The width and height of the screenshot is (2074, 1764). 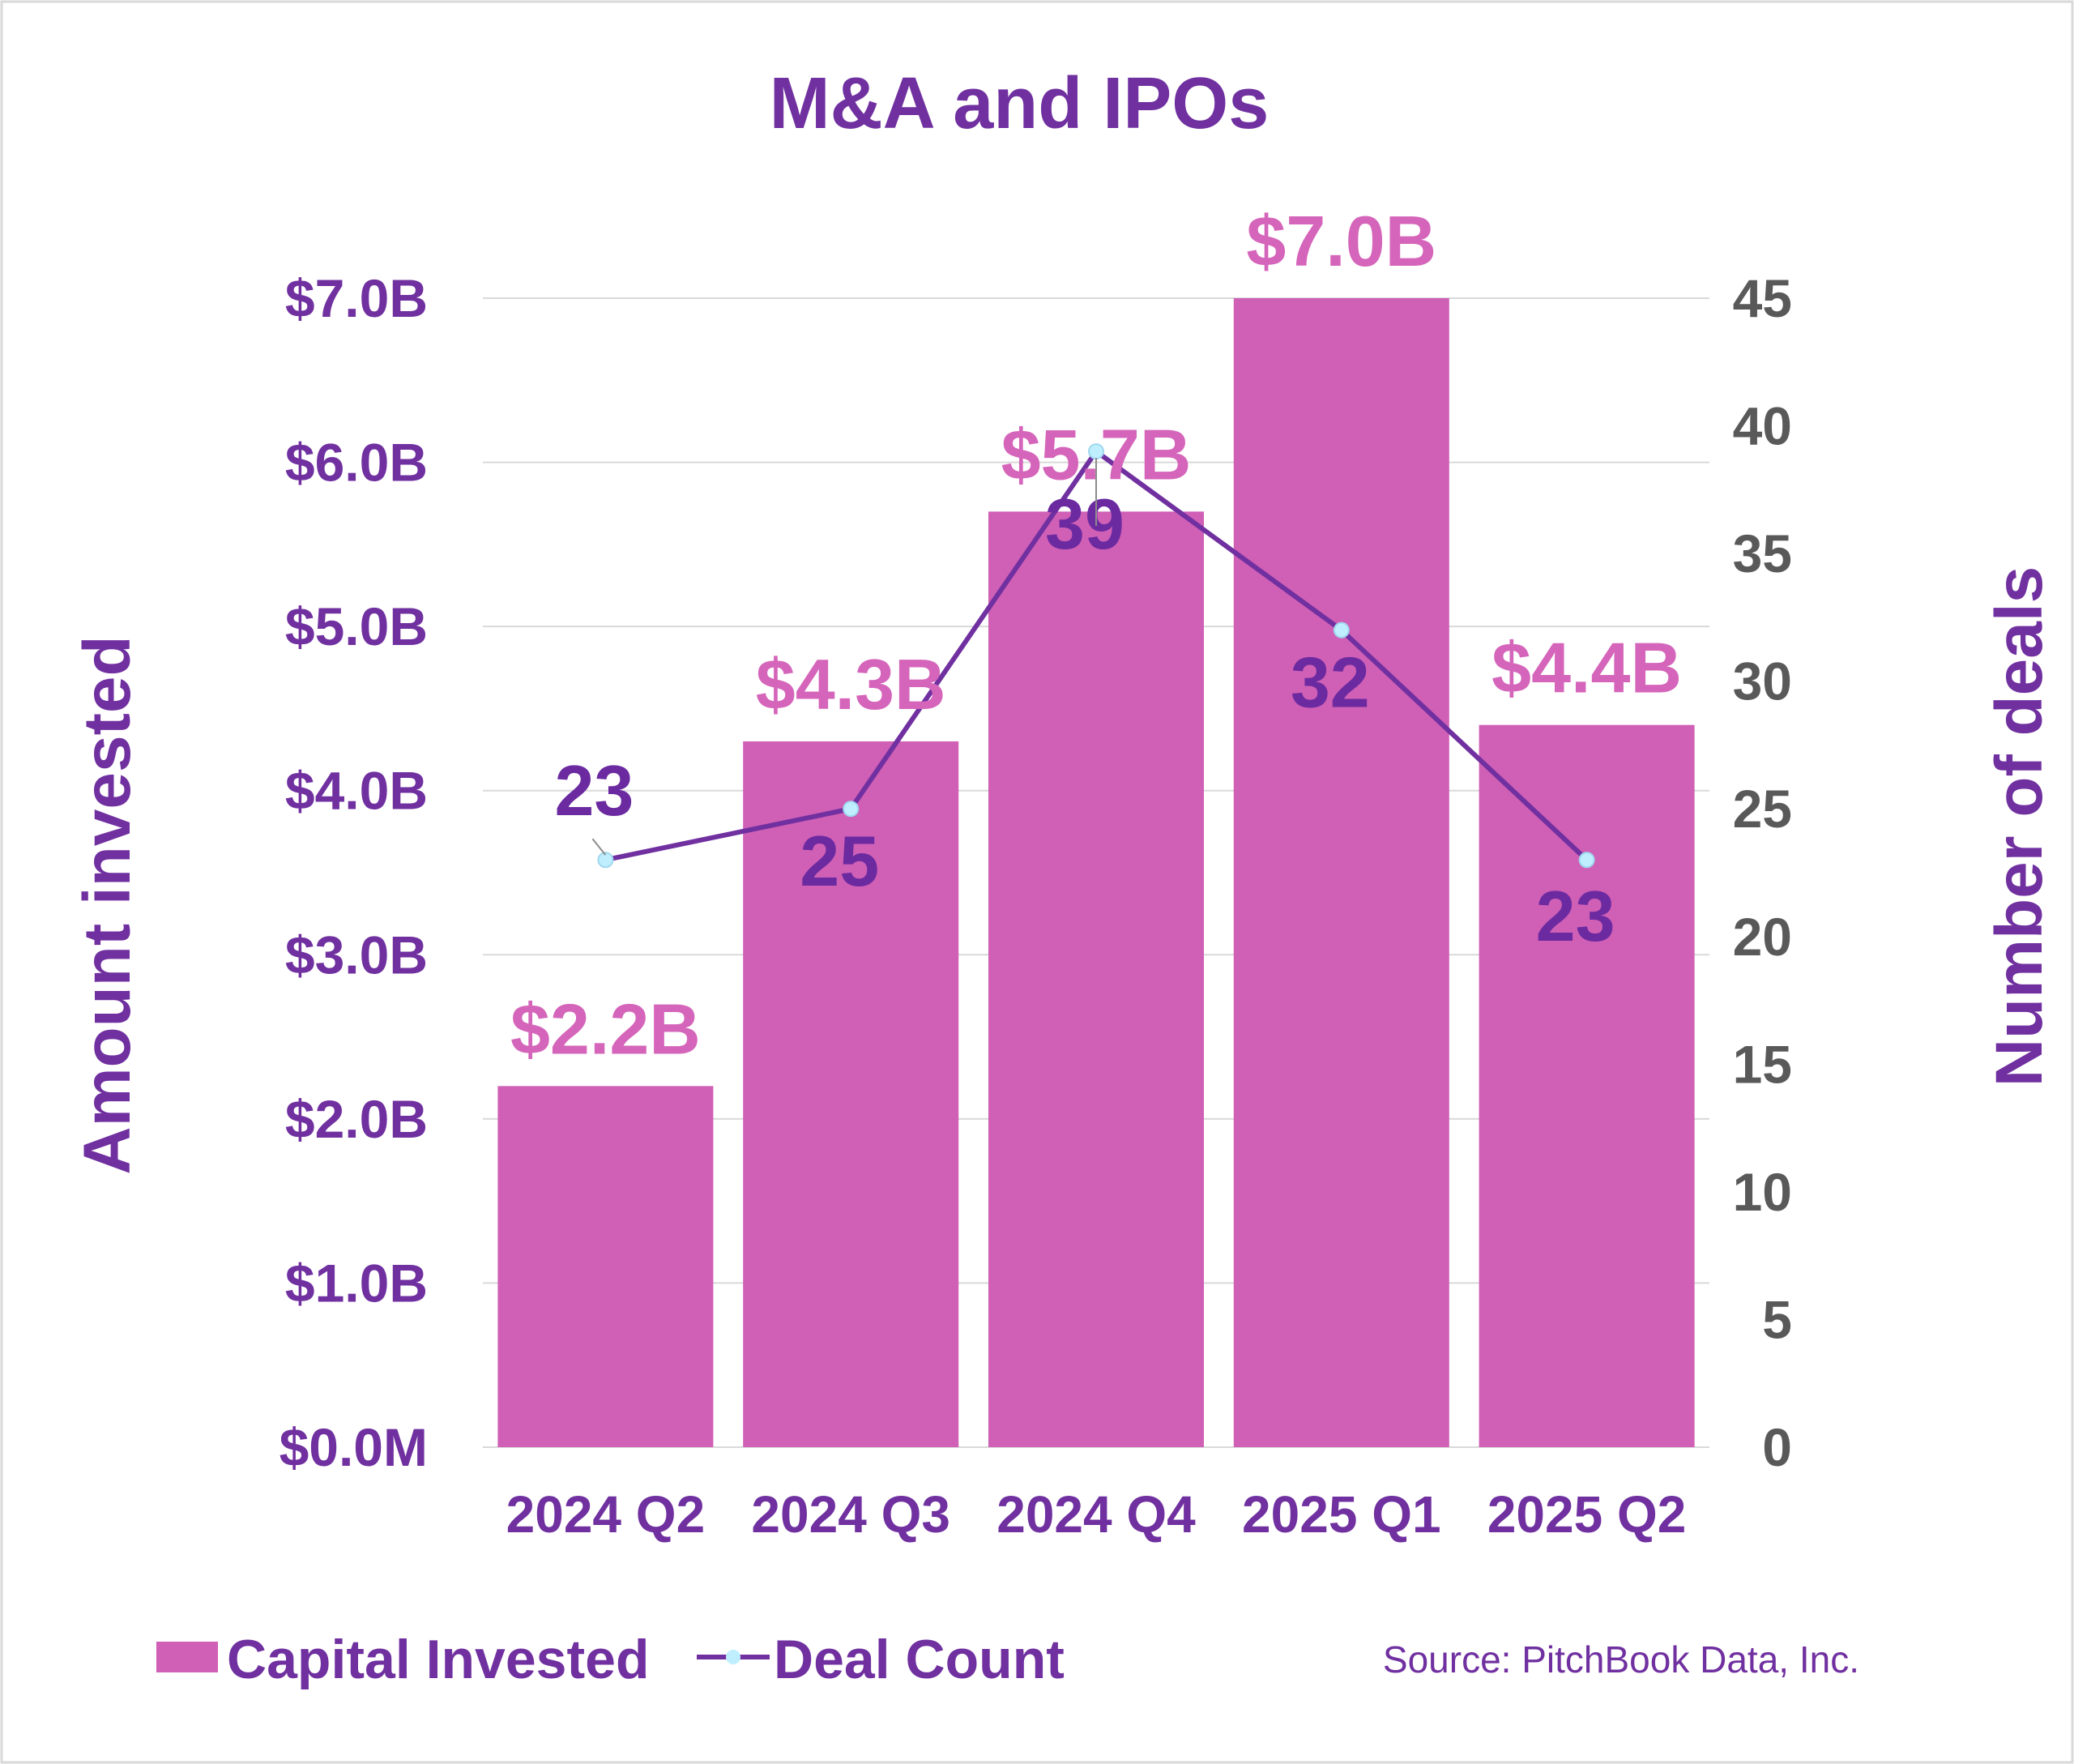 What do you see at coordinates (356, 955) in the screenshot?
I see `y-left-tick-label: $3.0B` at bounding box center [356, 955].